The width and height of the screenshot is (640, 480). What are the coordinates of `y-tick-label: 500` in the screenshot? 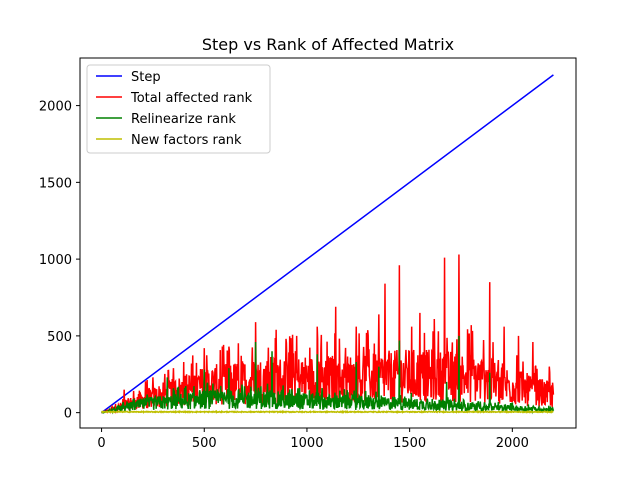 It's located at (59, 337).